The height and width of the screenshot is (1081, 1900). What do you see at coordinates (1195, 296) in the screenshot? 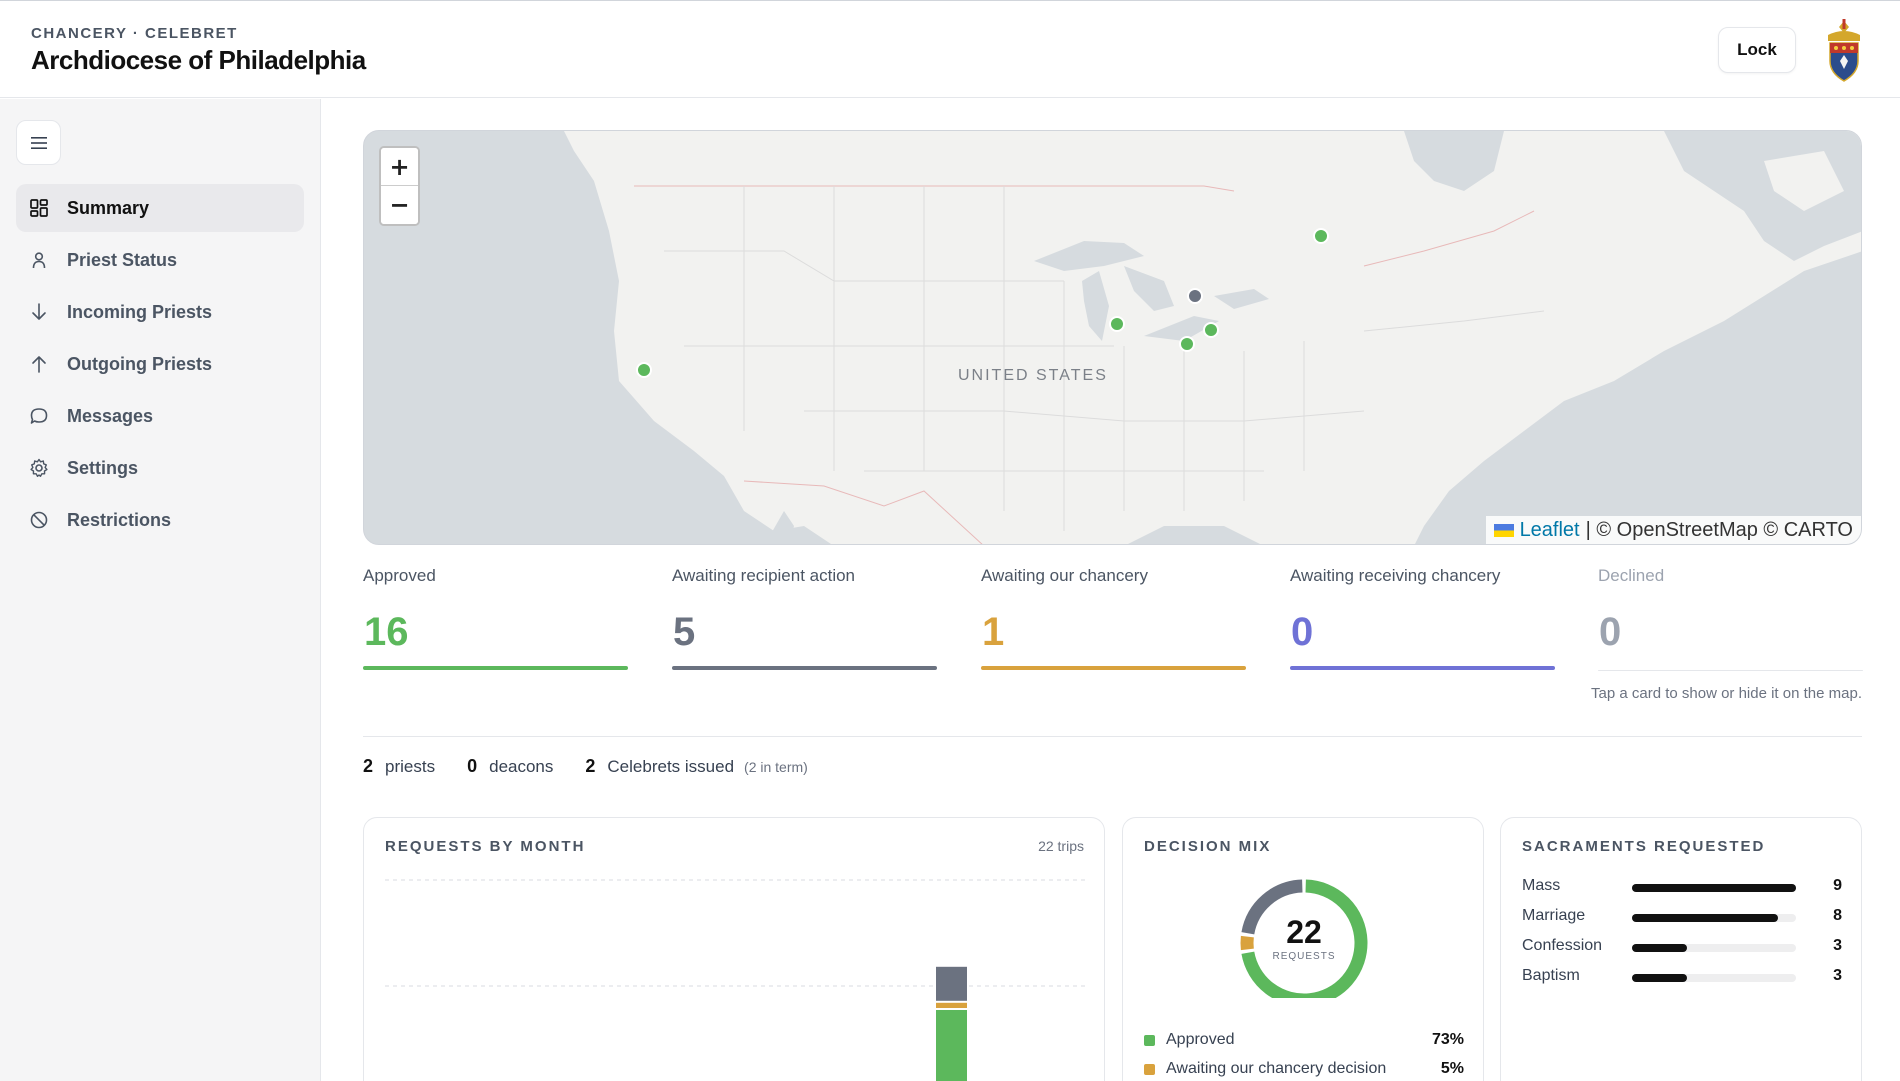
I see `map-marker-pending` at bounding box center [1195, 296].